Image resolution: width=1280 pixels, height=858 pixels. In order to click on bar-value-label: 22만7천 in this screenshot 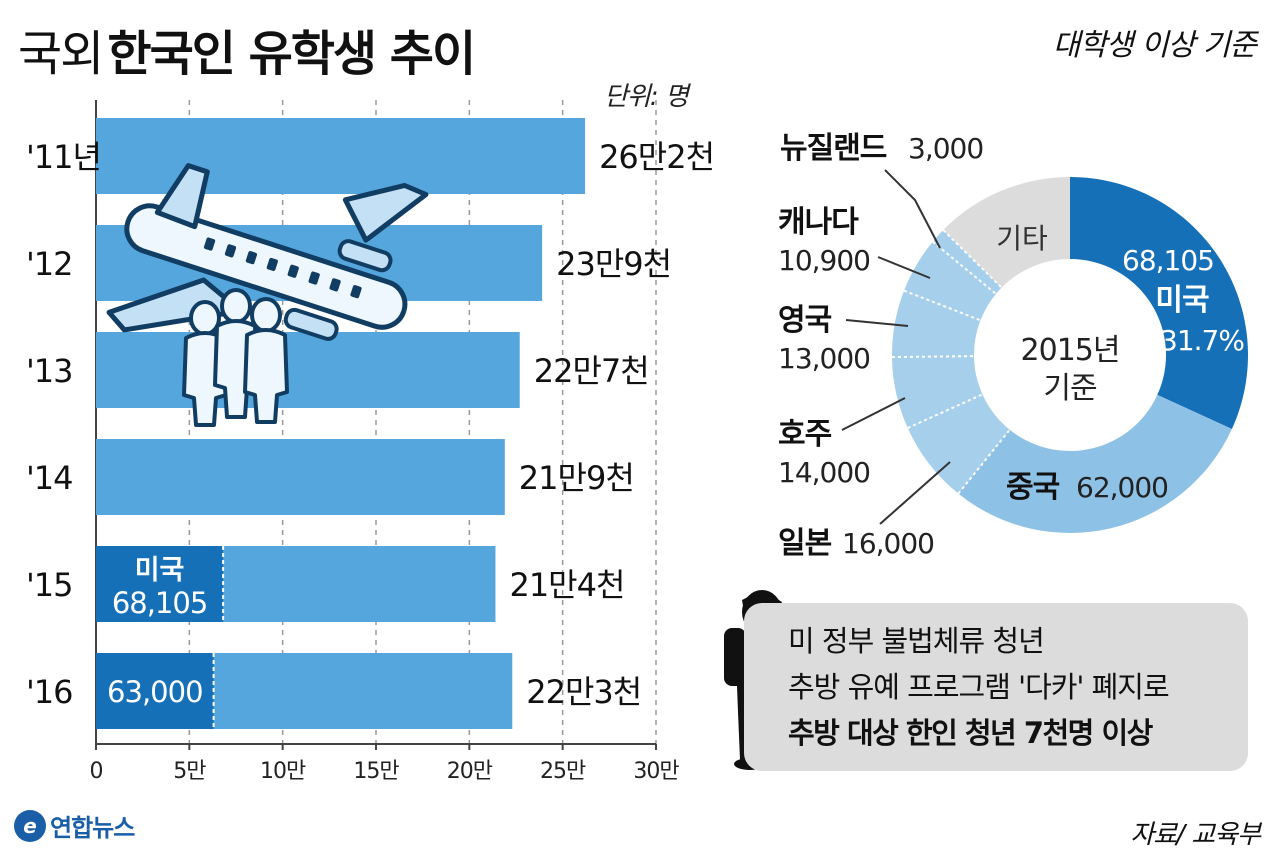, I will do `click(591, 371)`.